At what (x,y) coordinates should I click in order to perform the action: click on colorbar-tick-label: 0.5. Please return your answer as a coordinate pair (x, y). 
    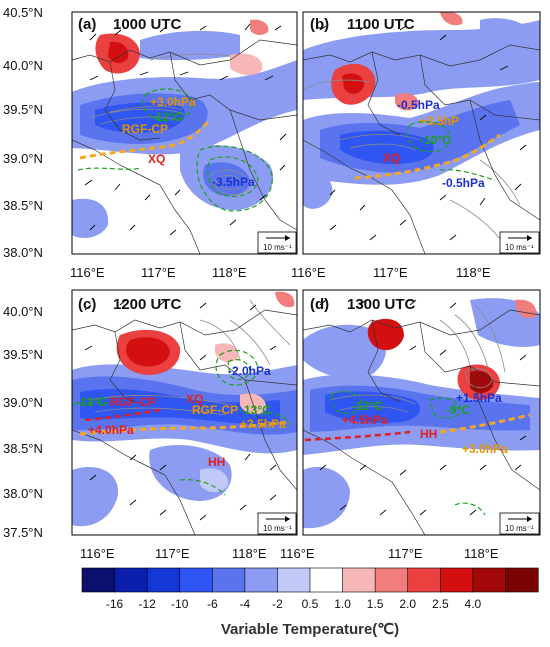
    Looking at the image, I should click on (310, 604).